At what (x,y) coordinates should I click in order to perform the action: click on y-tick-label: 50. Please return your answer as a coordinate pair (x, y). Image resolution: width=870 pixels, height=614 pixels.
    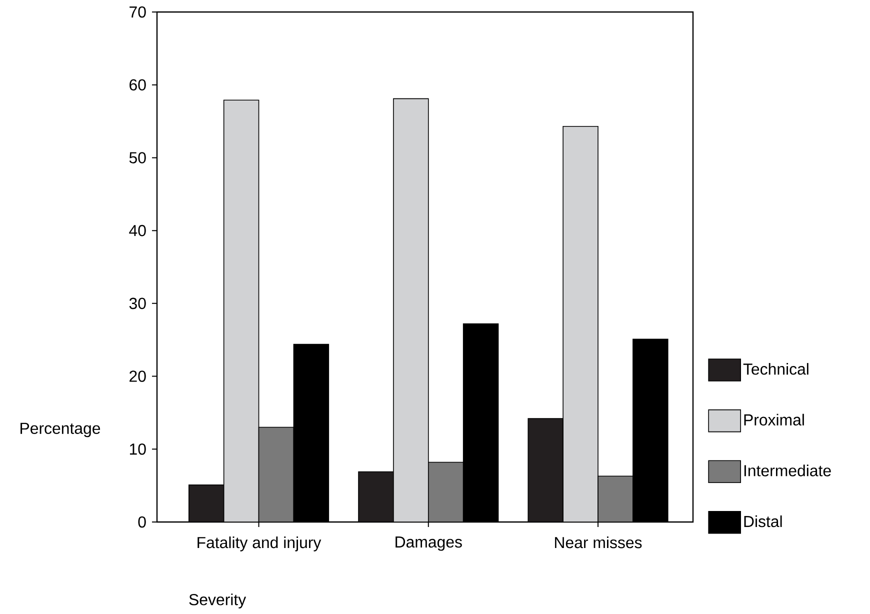
    Looking at the image, I should click on (137, 158).